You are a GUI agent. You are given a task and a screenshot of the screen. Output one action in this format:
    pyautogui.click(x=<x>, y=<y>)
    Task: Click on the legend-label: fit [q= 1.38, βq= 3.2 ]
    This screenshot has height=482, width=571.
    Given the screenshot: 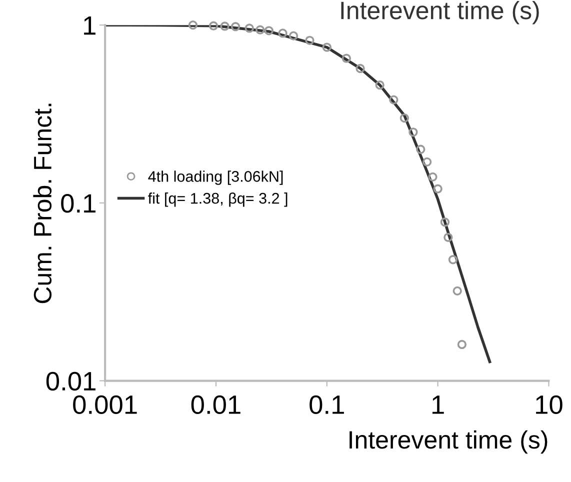 What is the action you would take?
    pyautogui.click(x=218, y=199)
    